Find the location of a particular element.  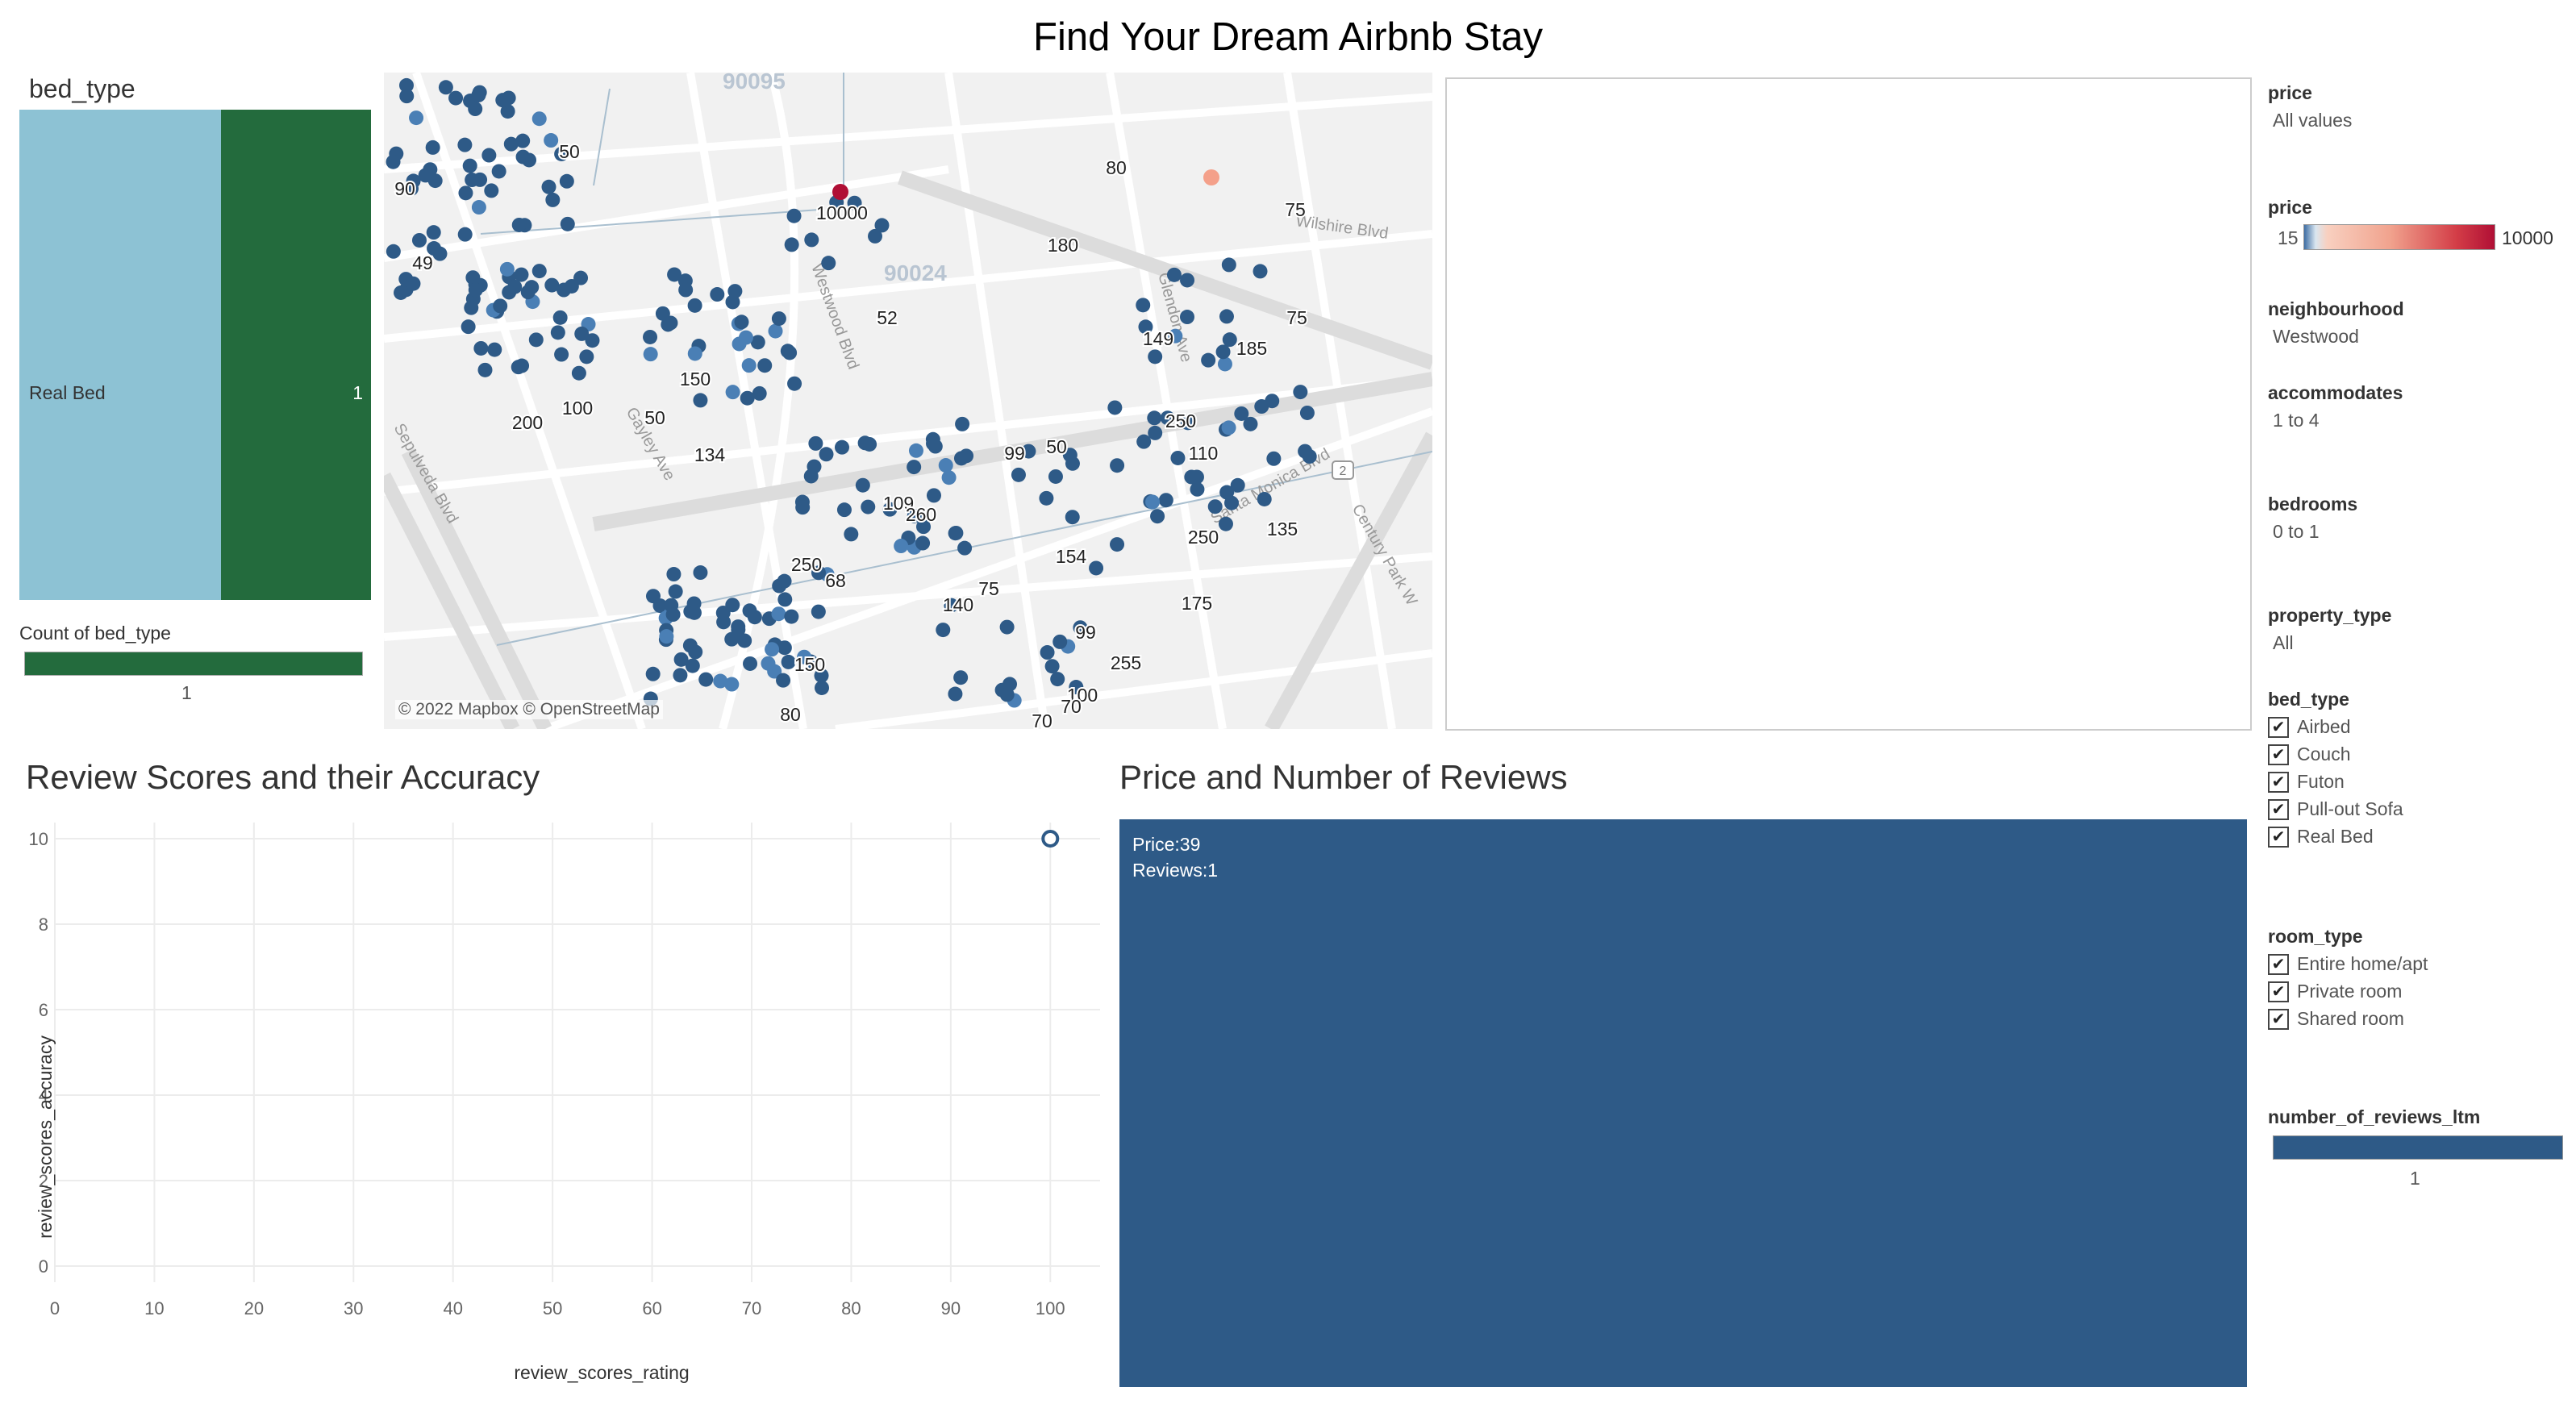

room-type-option-entire-home: ✔ Entire home/apt is located at coordinates (2348, 964).